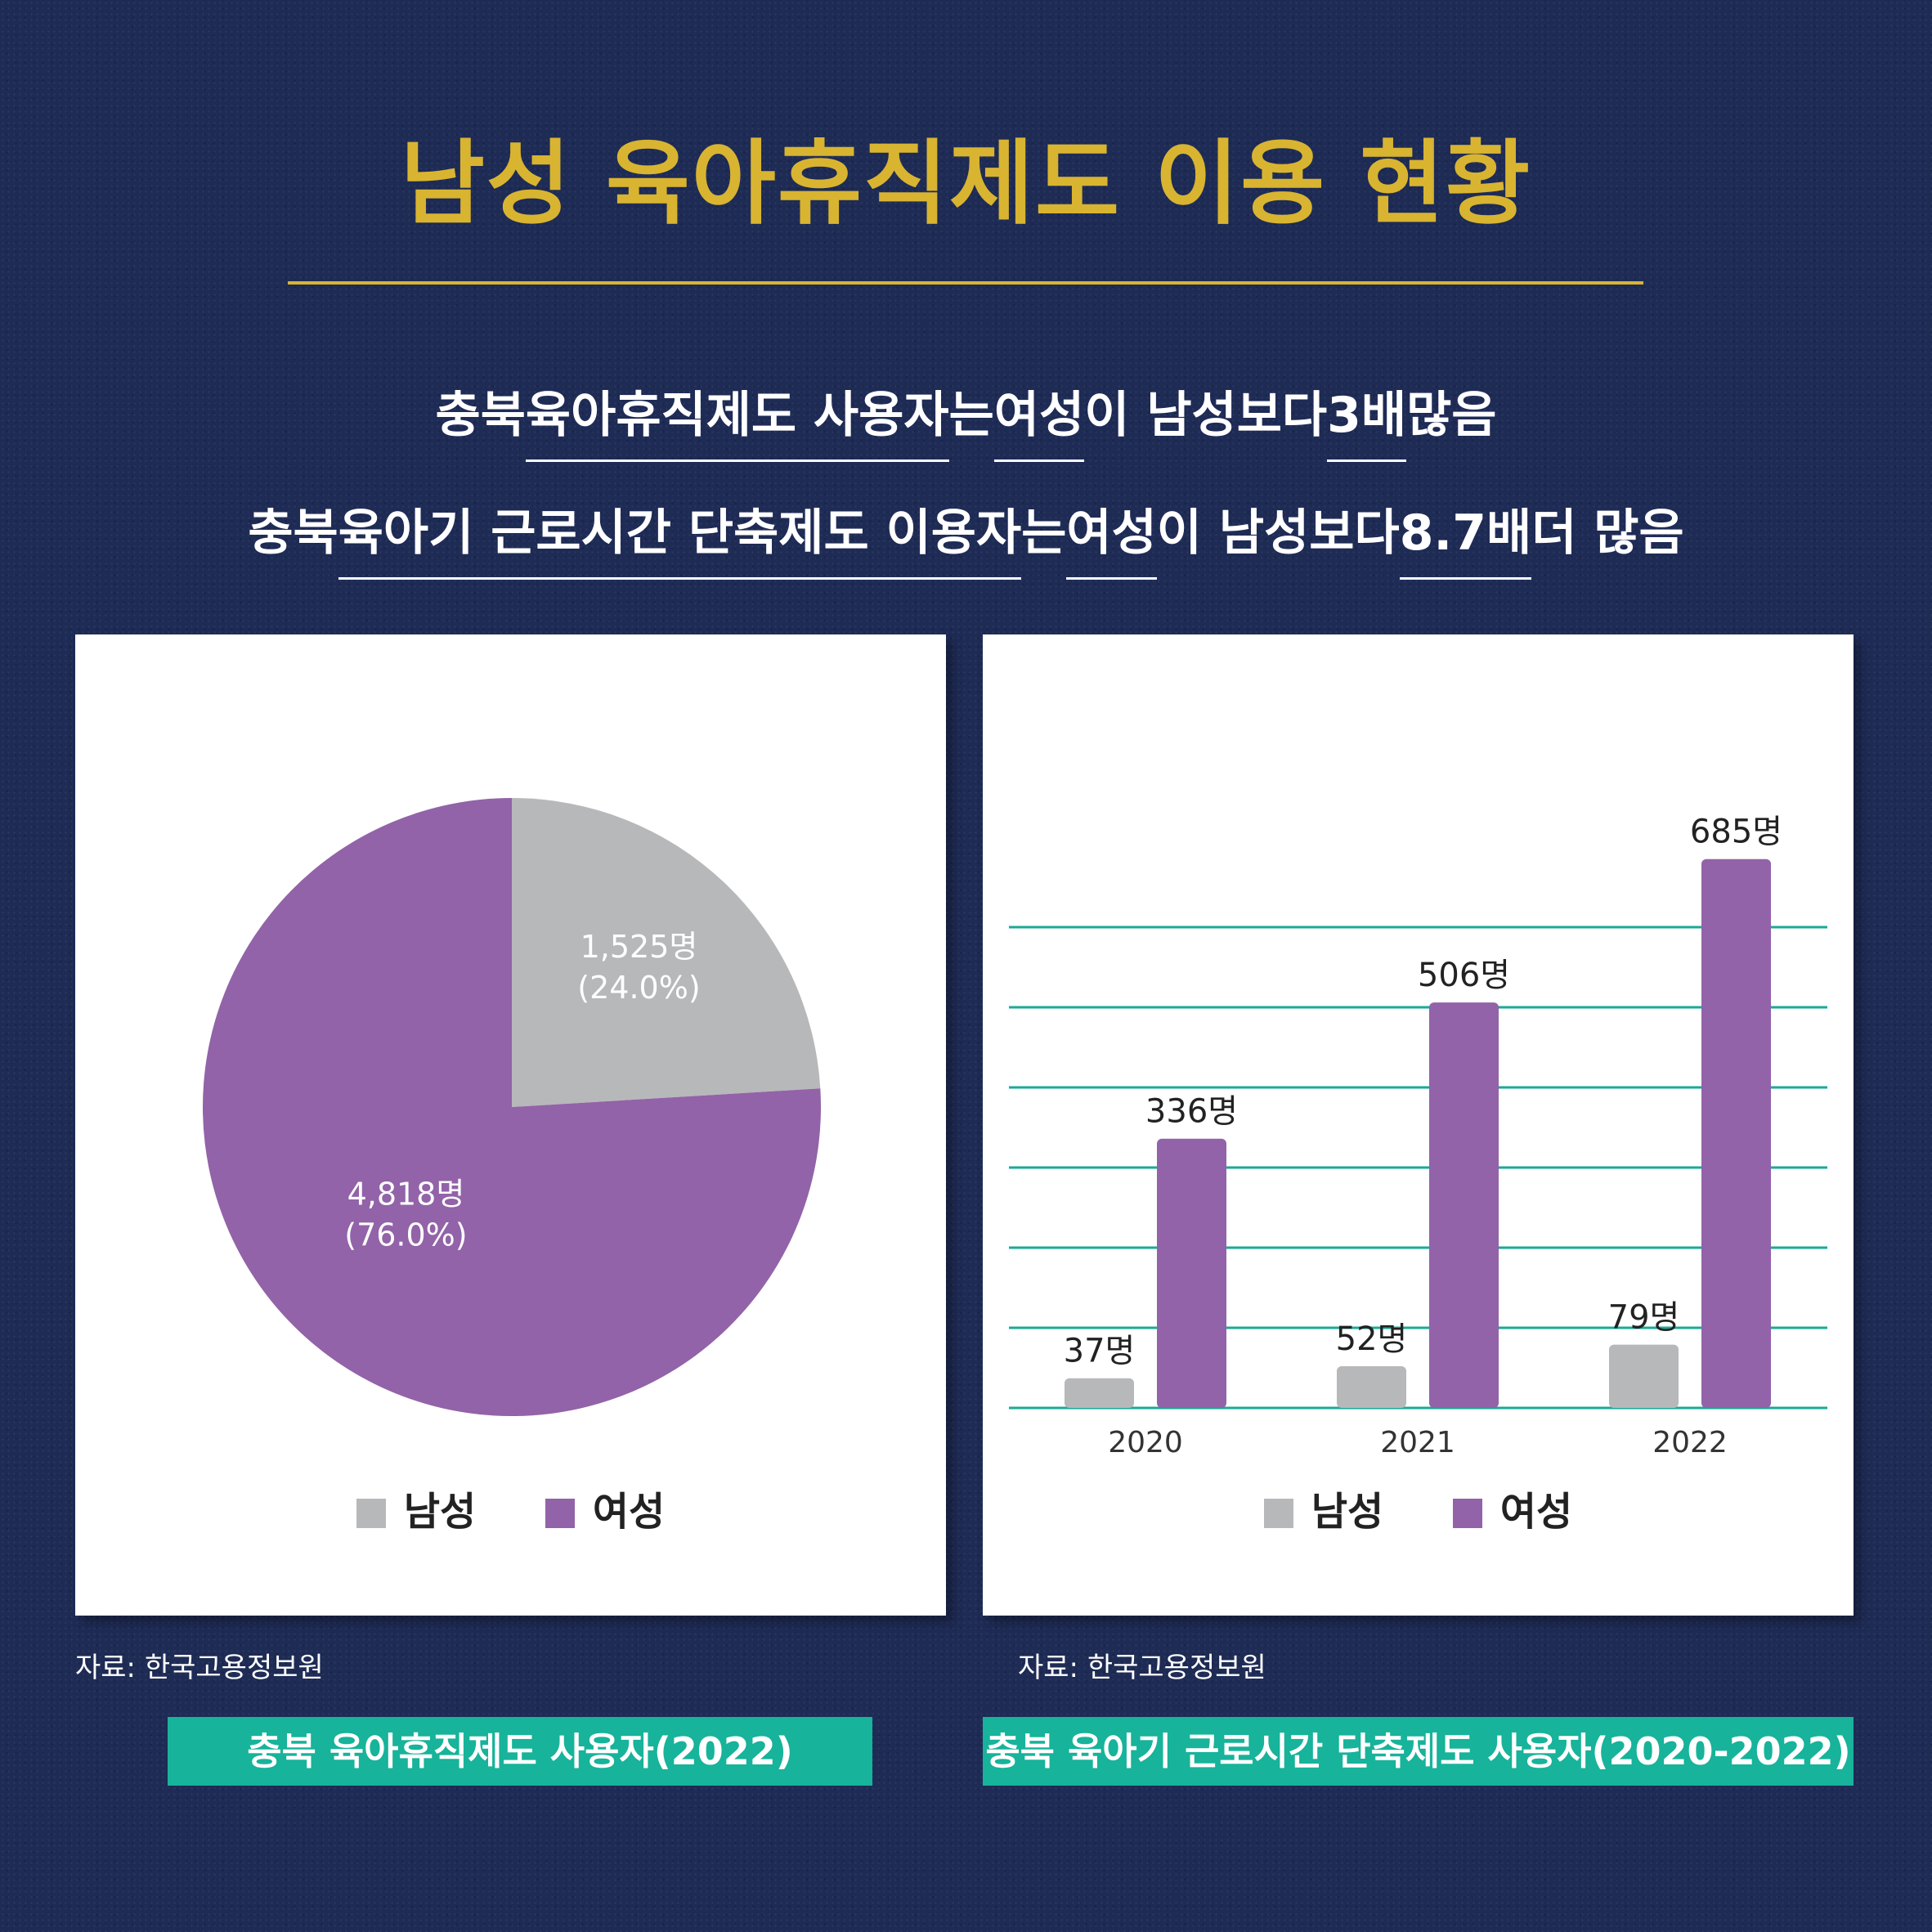 Image resolution: width=1932 pixels, height=1932 pixels. Describe the element at coordinates (293, 533) in the screenshot. I see `summary-2-part-1: 충북` at that location.